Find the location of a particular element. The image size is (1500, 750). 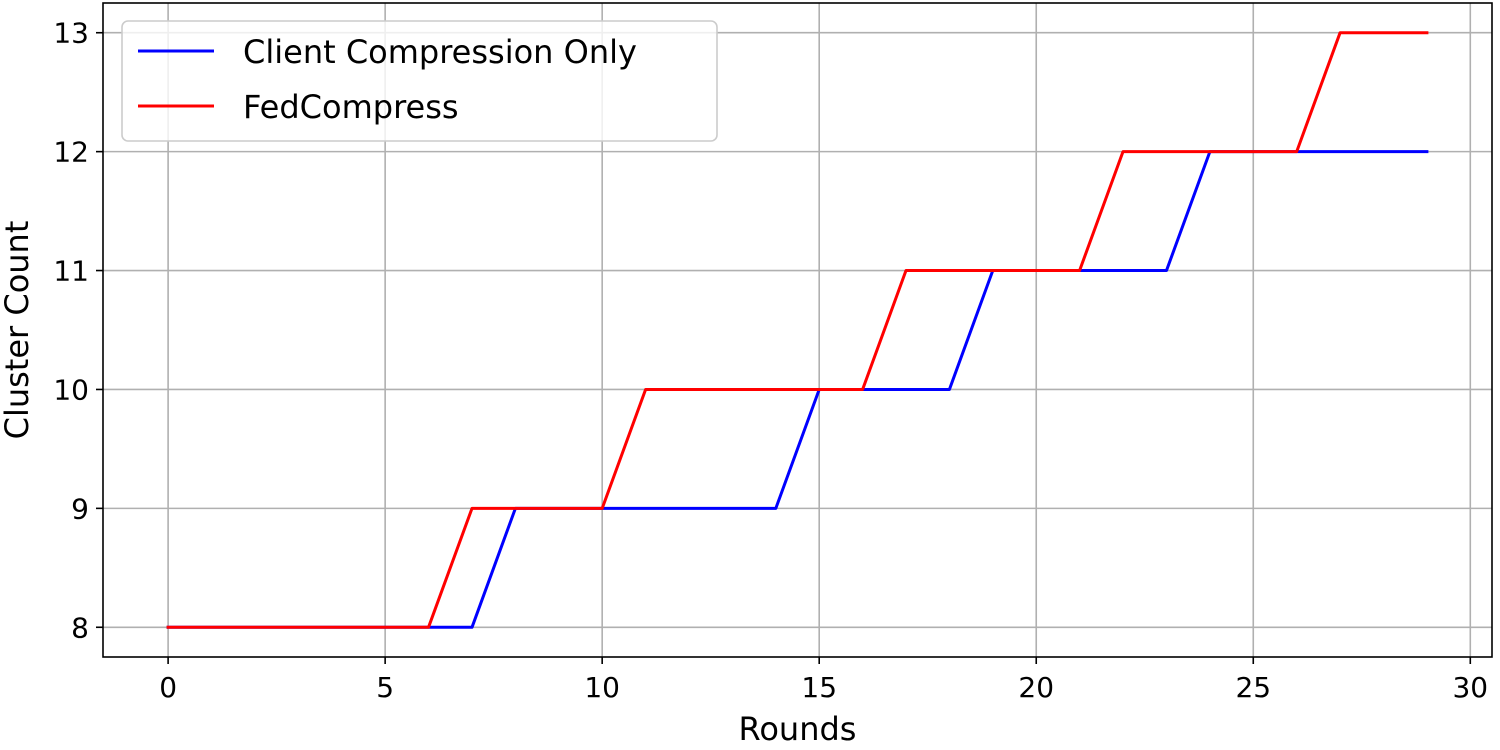

x-tick-label: 20 is located at coordinates (1036, 687).